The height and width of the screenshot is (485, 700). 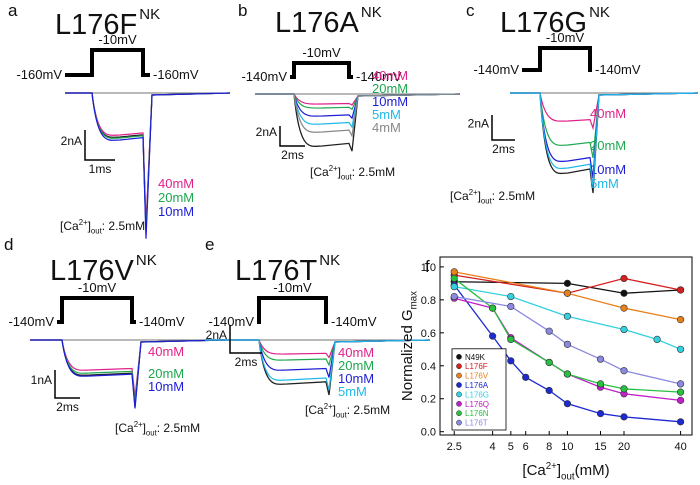 I want to click on panel-letter: d, so click(x=8, y=244).